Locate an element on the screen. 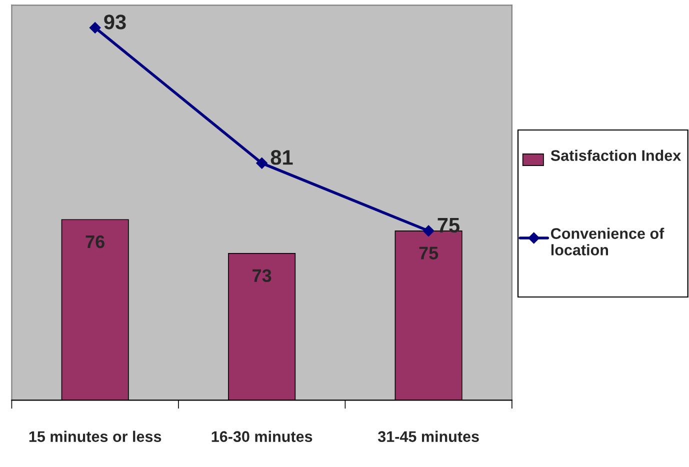 This screenshot has height=467, width=689. data-label: 81 is located at coordinates (281, 157).